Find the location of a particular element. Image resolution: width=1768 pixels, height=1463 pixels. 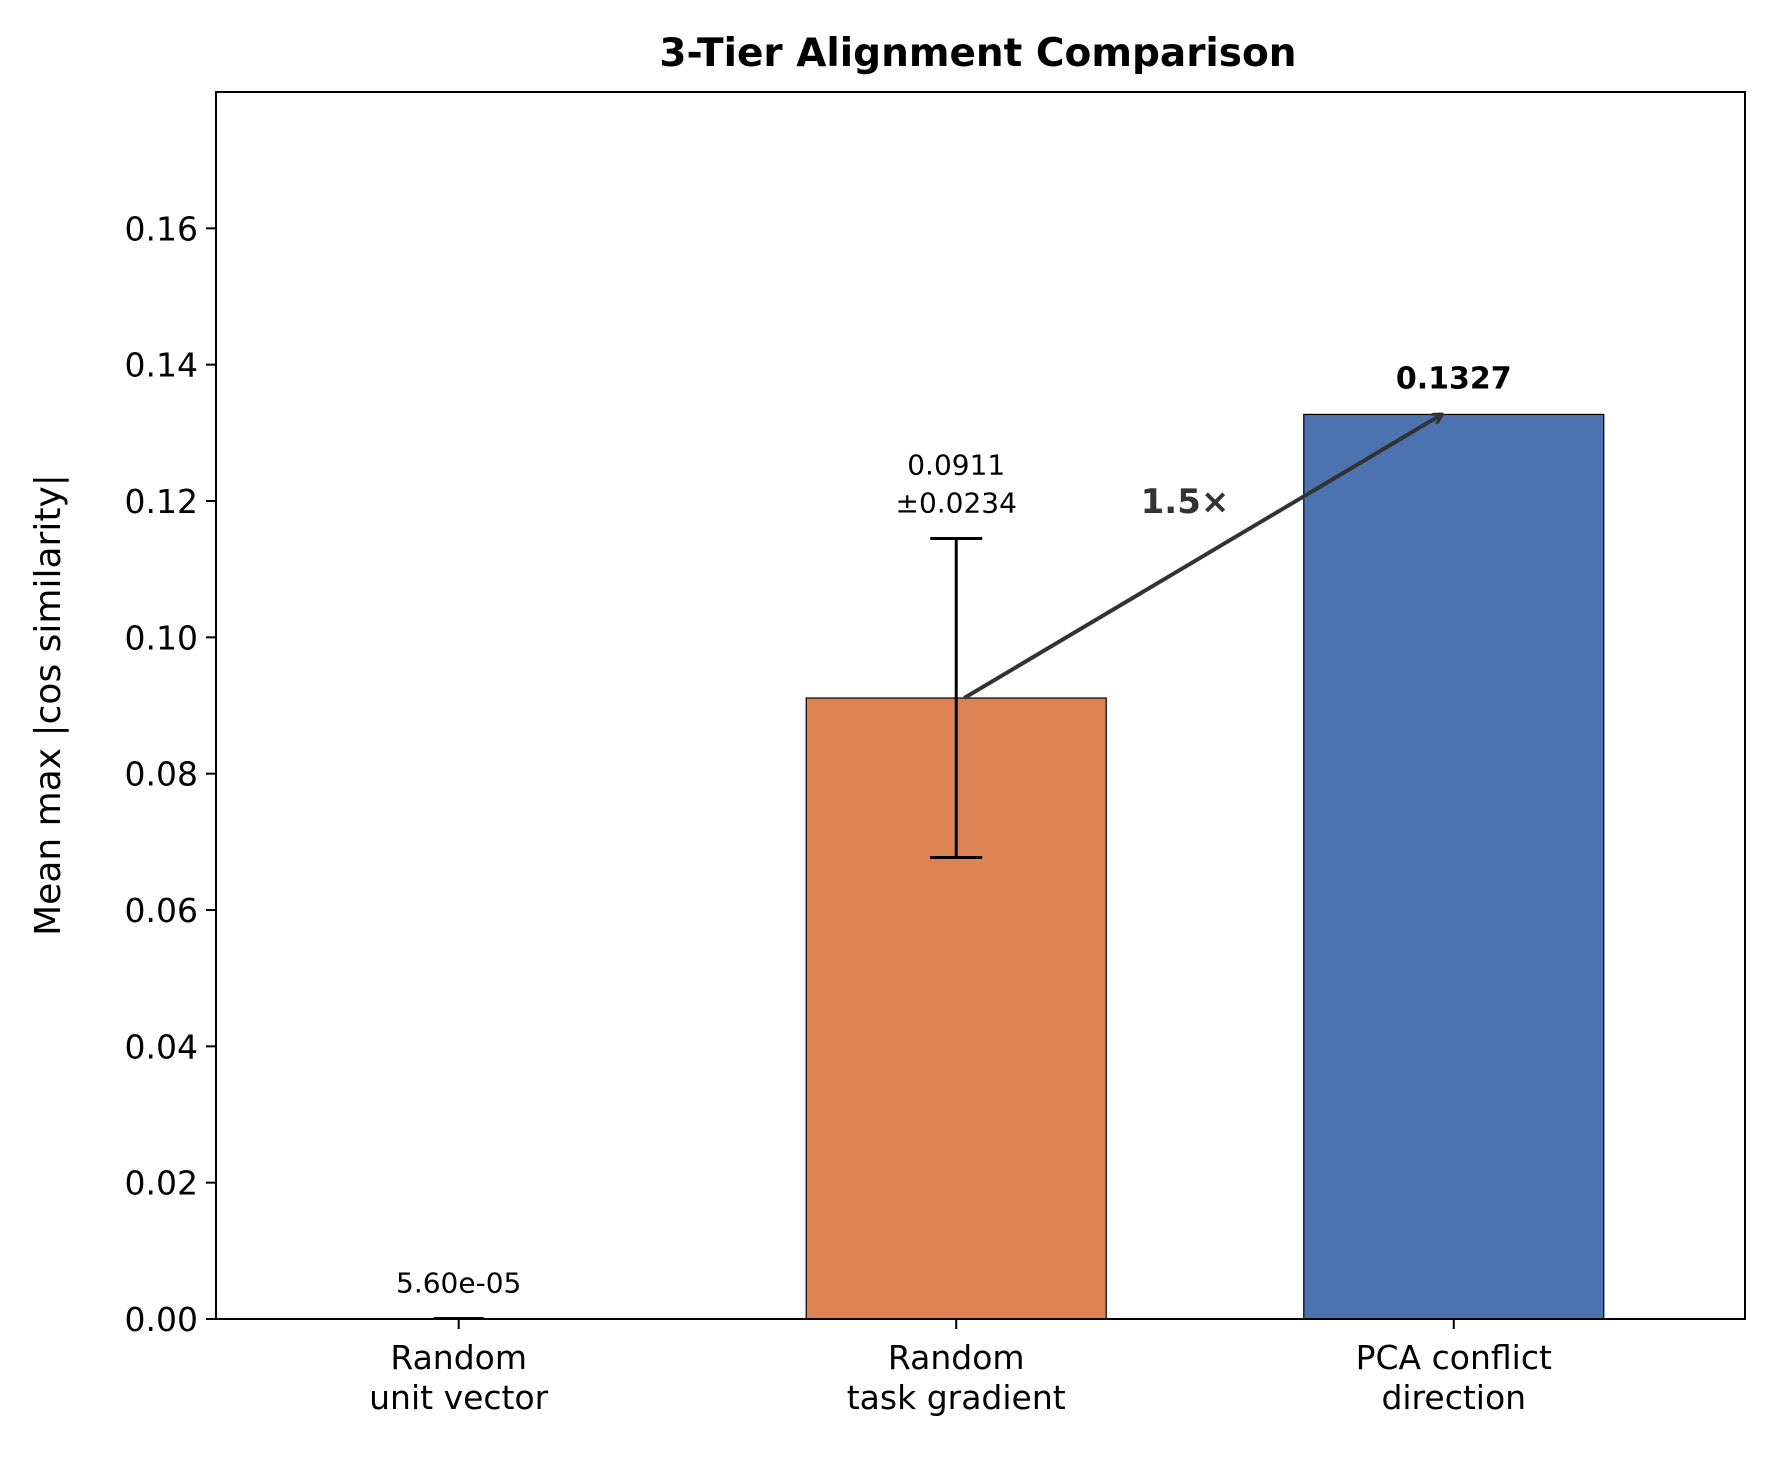

y-tick-label: 0.16 is located at coordinates (161, 228).